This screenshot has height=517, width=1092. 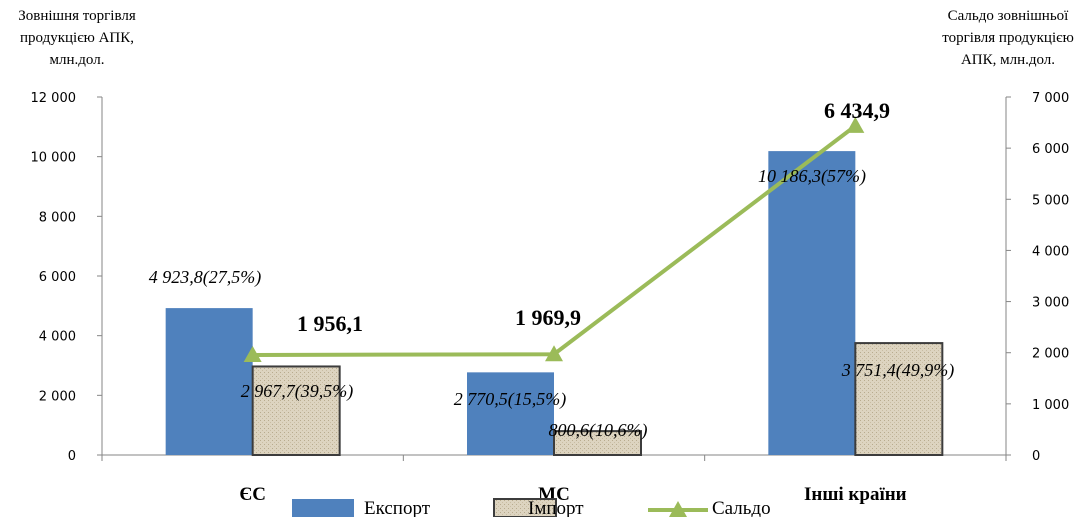 What do you see at coordinates (556, 507) in the screenshot?
I see `legend-label-import: Імпорт` at bounding box center [556, 507].